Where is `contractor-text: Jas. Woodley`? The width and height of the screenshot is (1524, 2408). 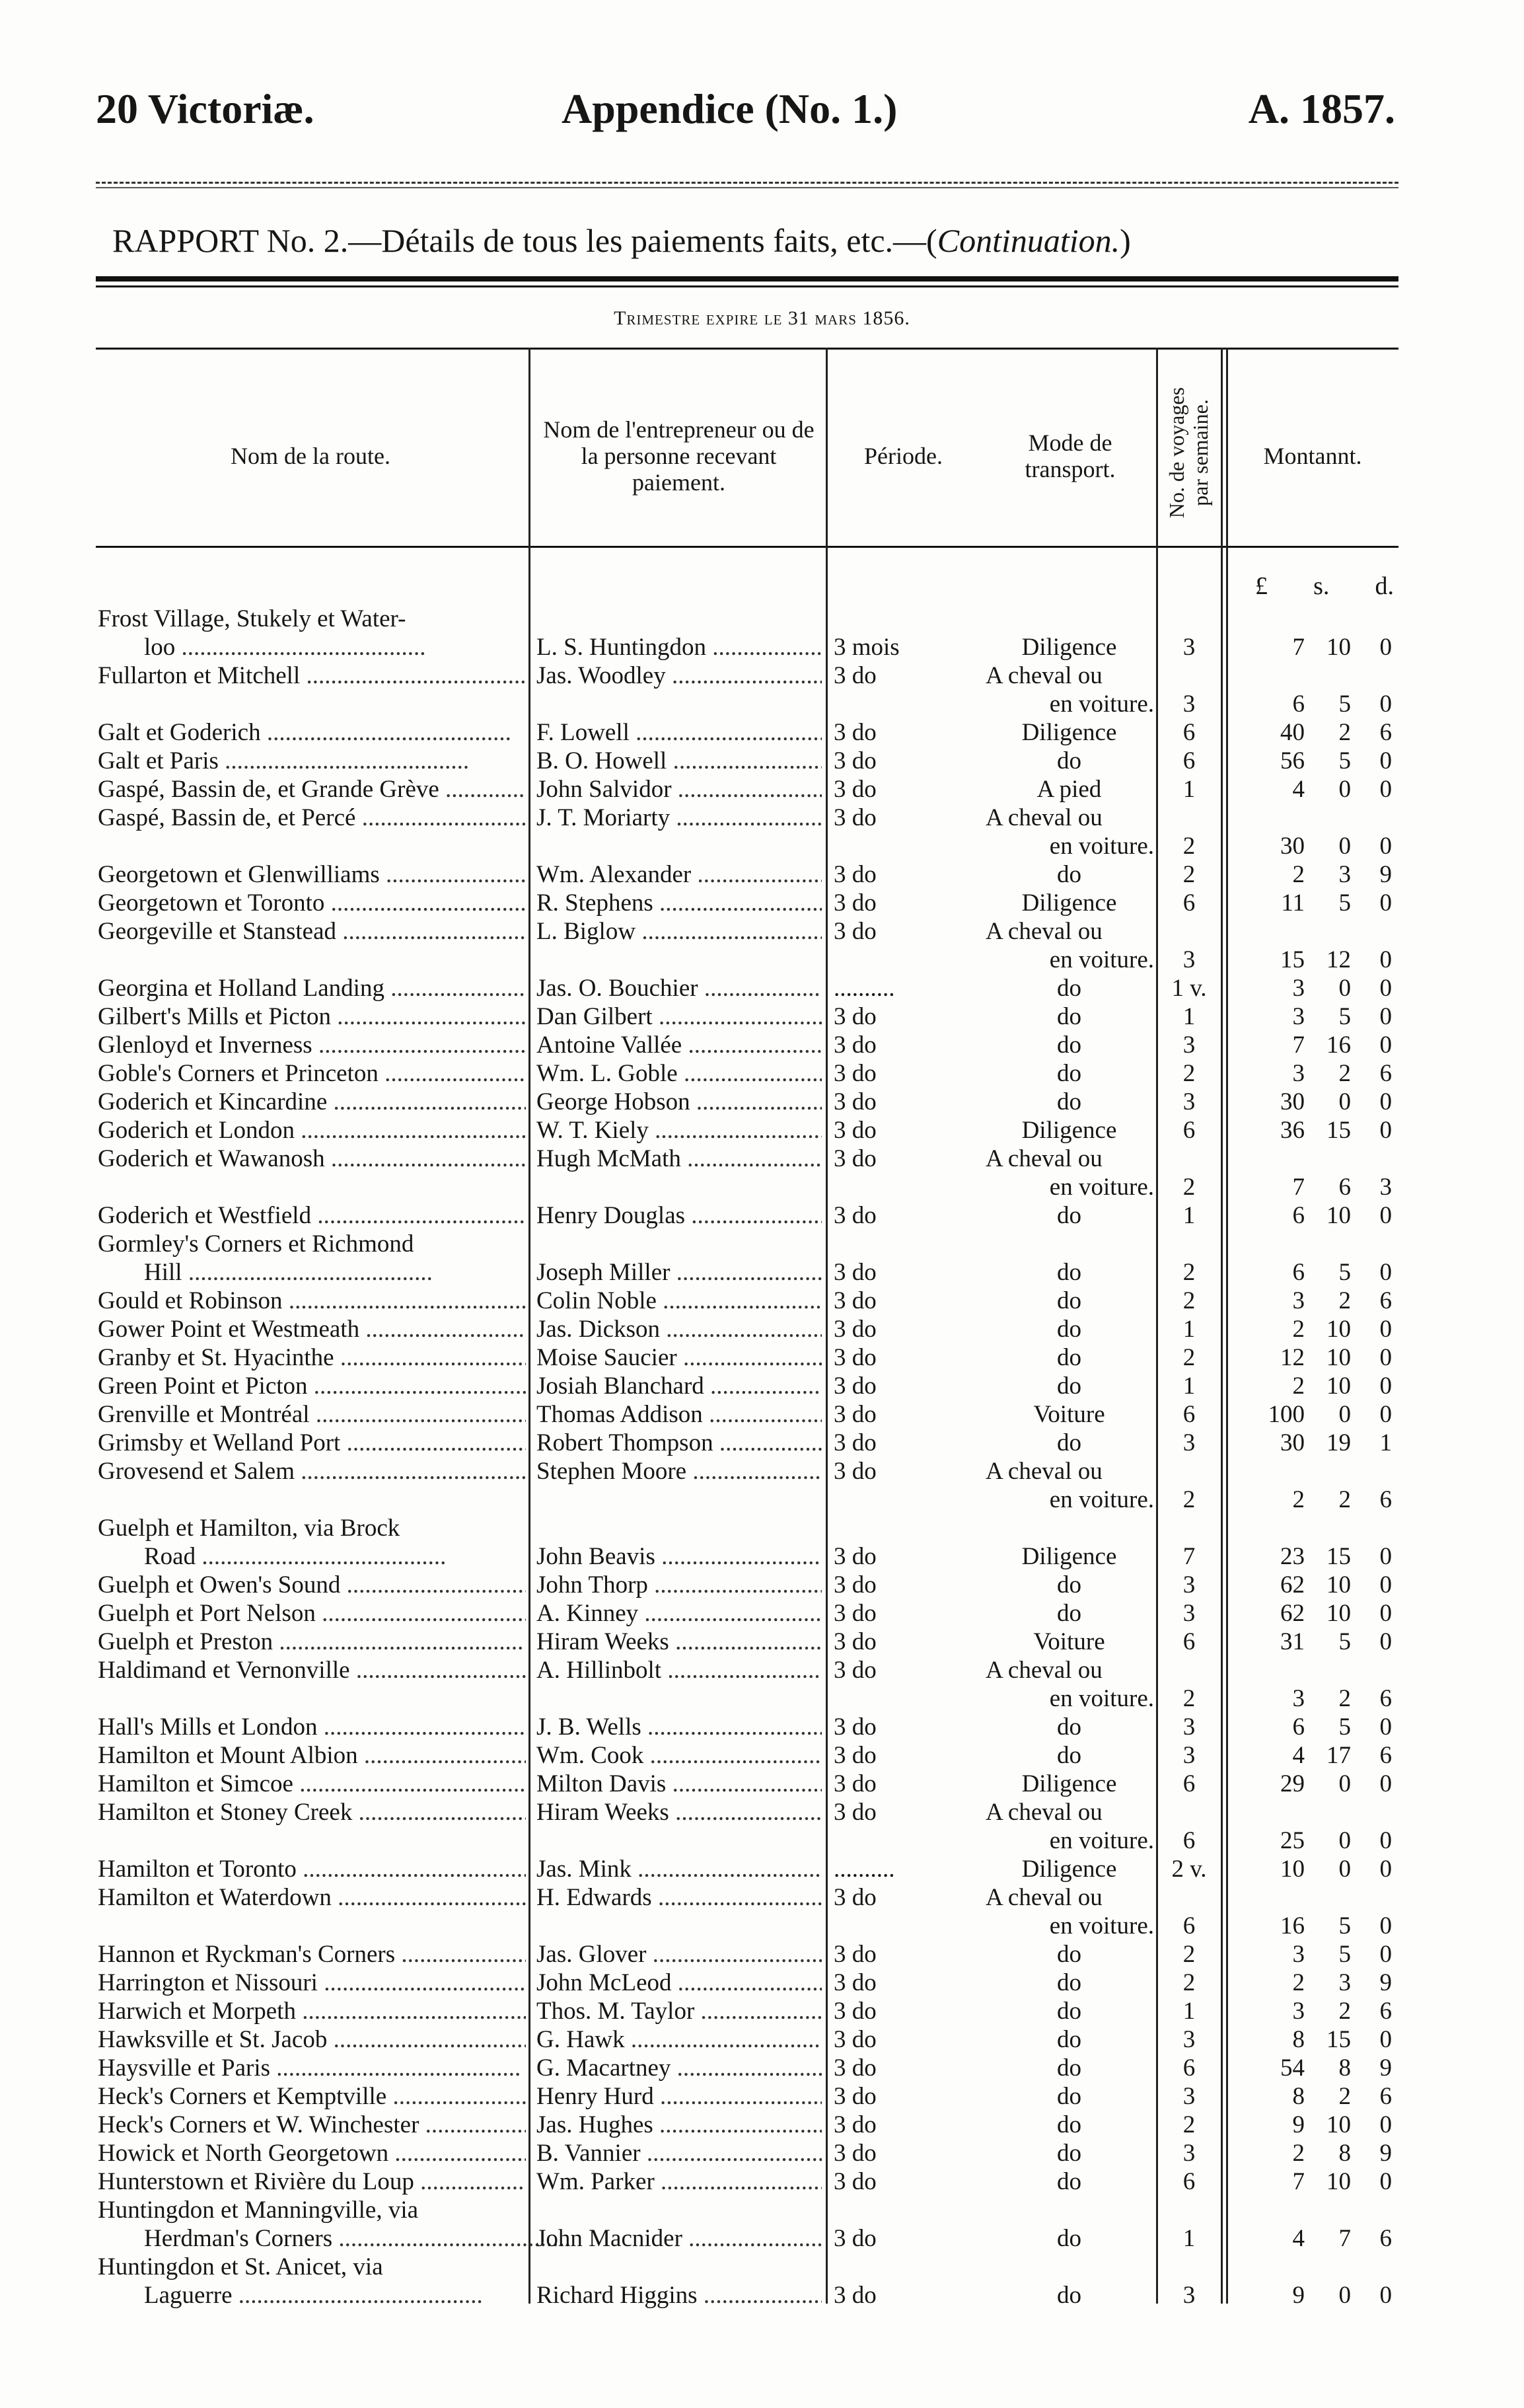 contractor-text: Jas. Woodley is located at coordinates (601, 675).